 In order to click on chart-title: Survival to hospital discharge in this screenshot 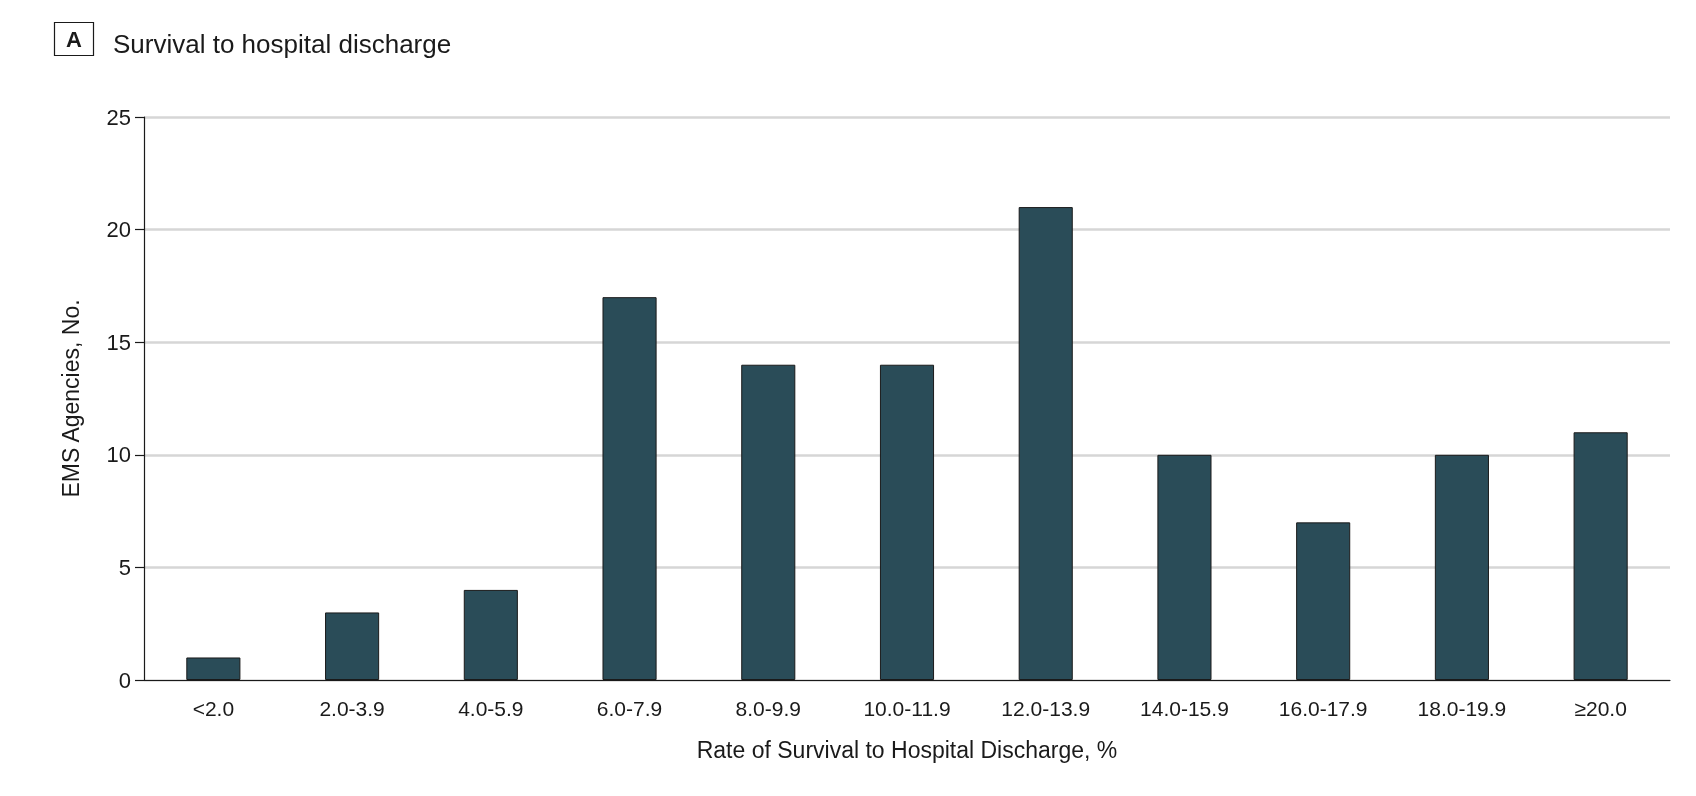, I will do `click(282, 44)`.